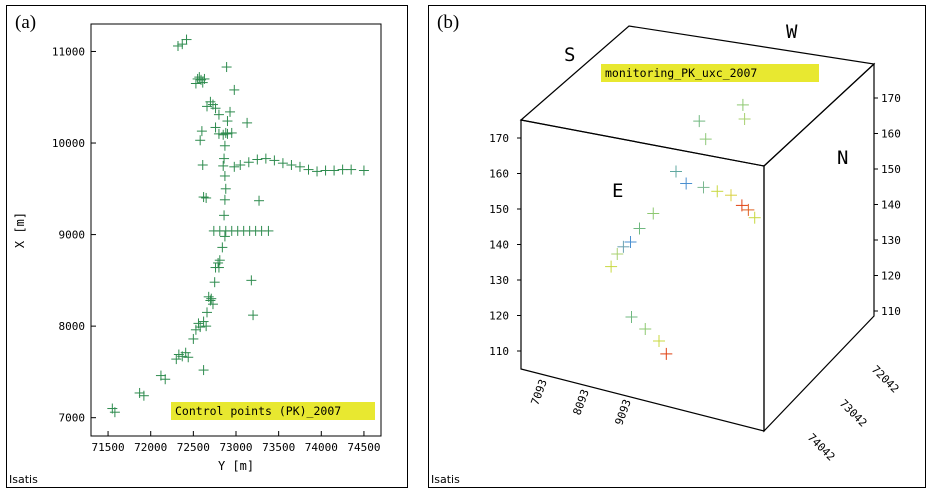 The height and width of the screenshot is (493, 931). What do you see at coordinates (23, 479) in the screenshot?
I see `panel-a-footer: Isatis` at bounding box center [23, 479].